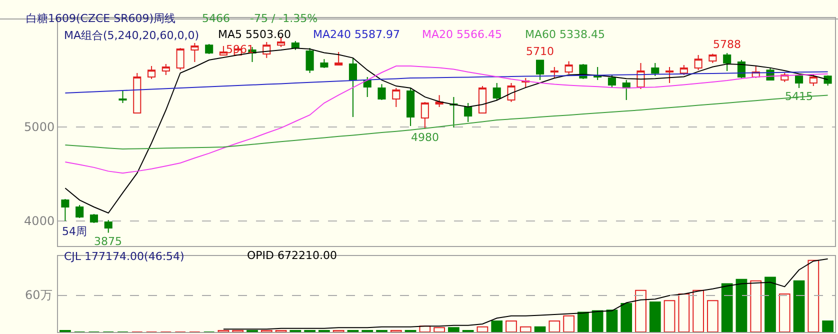  I want to click on annotation: 3875, so click(108, 241).